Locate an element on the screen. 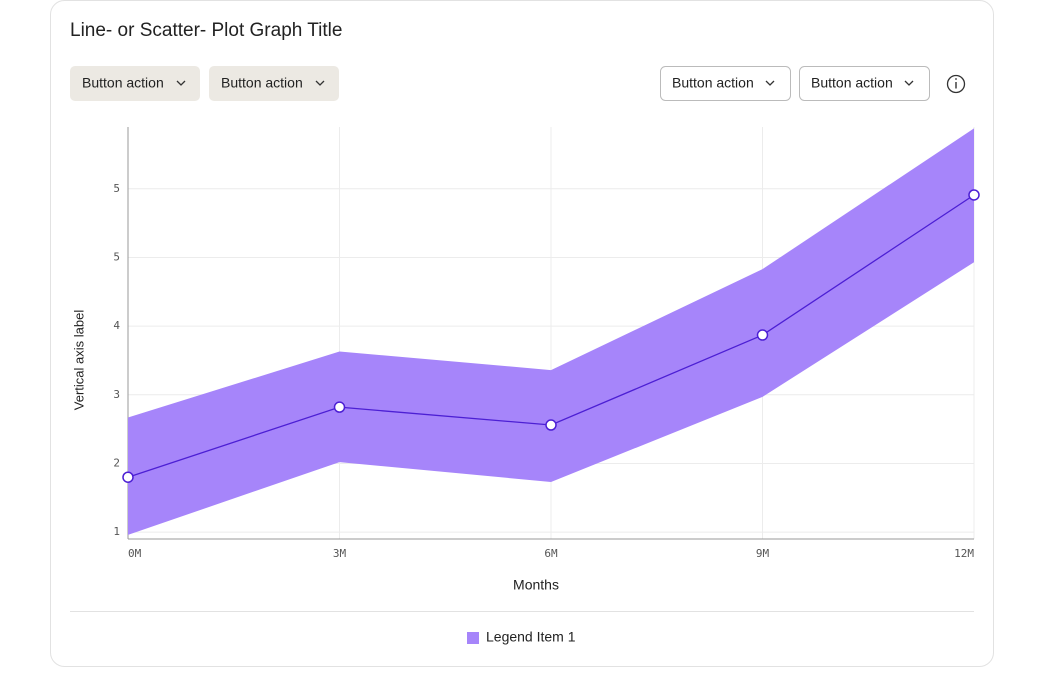 This screenshot has width=1044, height=673. x-tick-label: 3M is located at coordinates (340, 553).